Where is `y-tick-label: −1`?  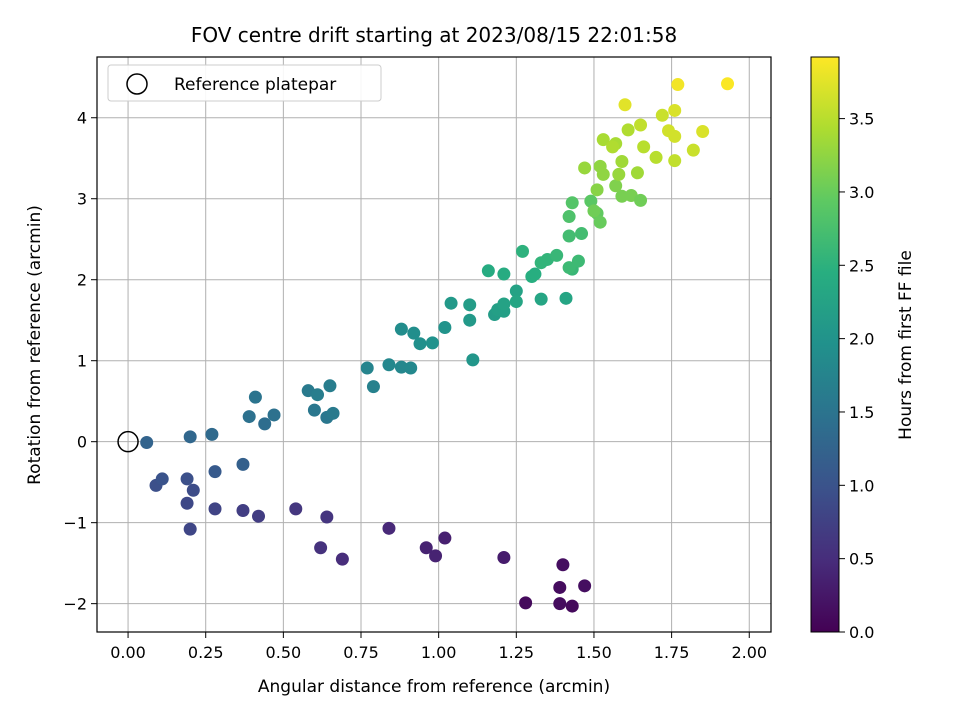 y-tick-label: −1 is located at coordinates (75, 523).